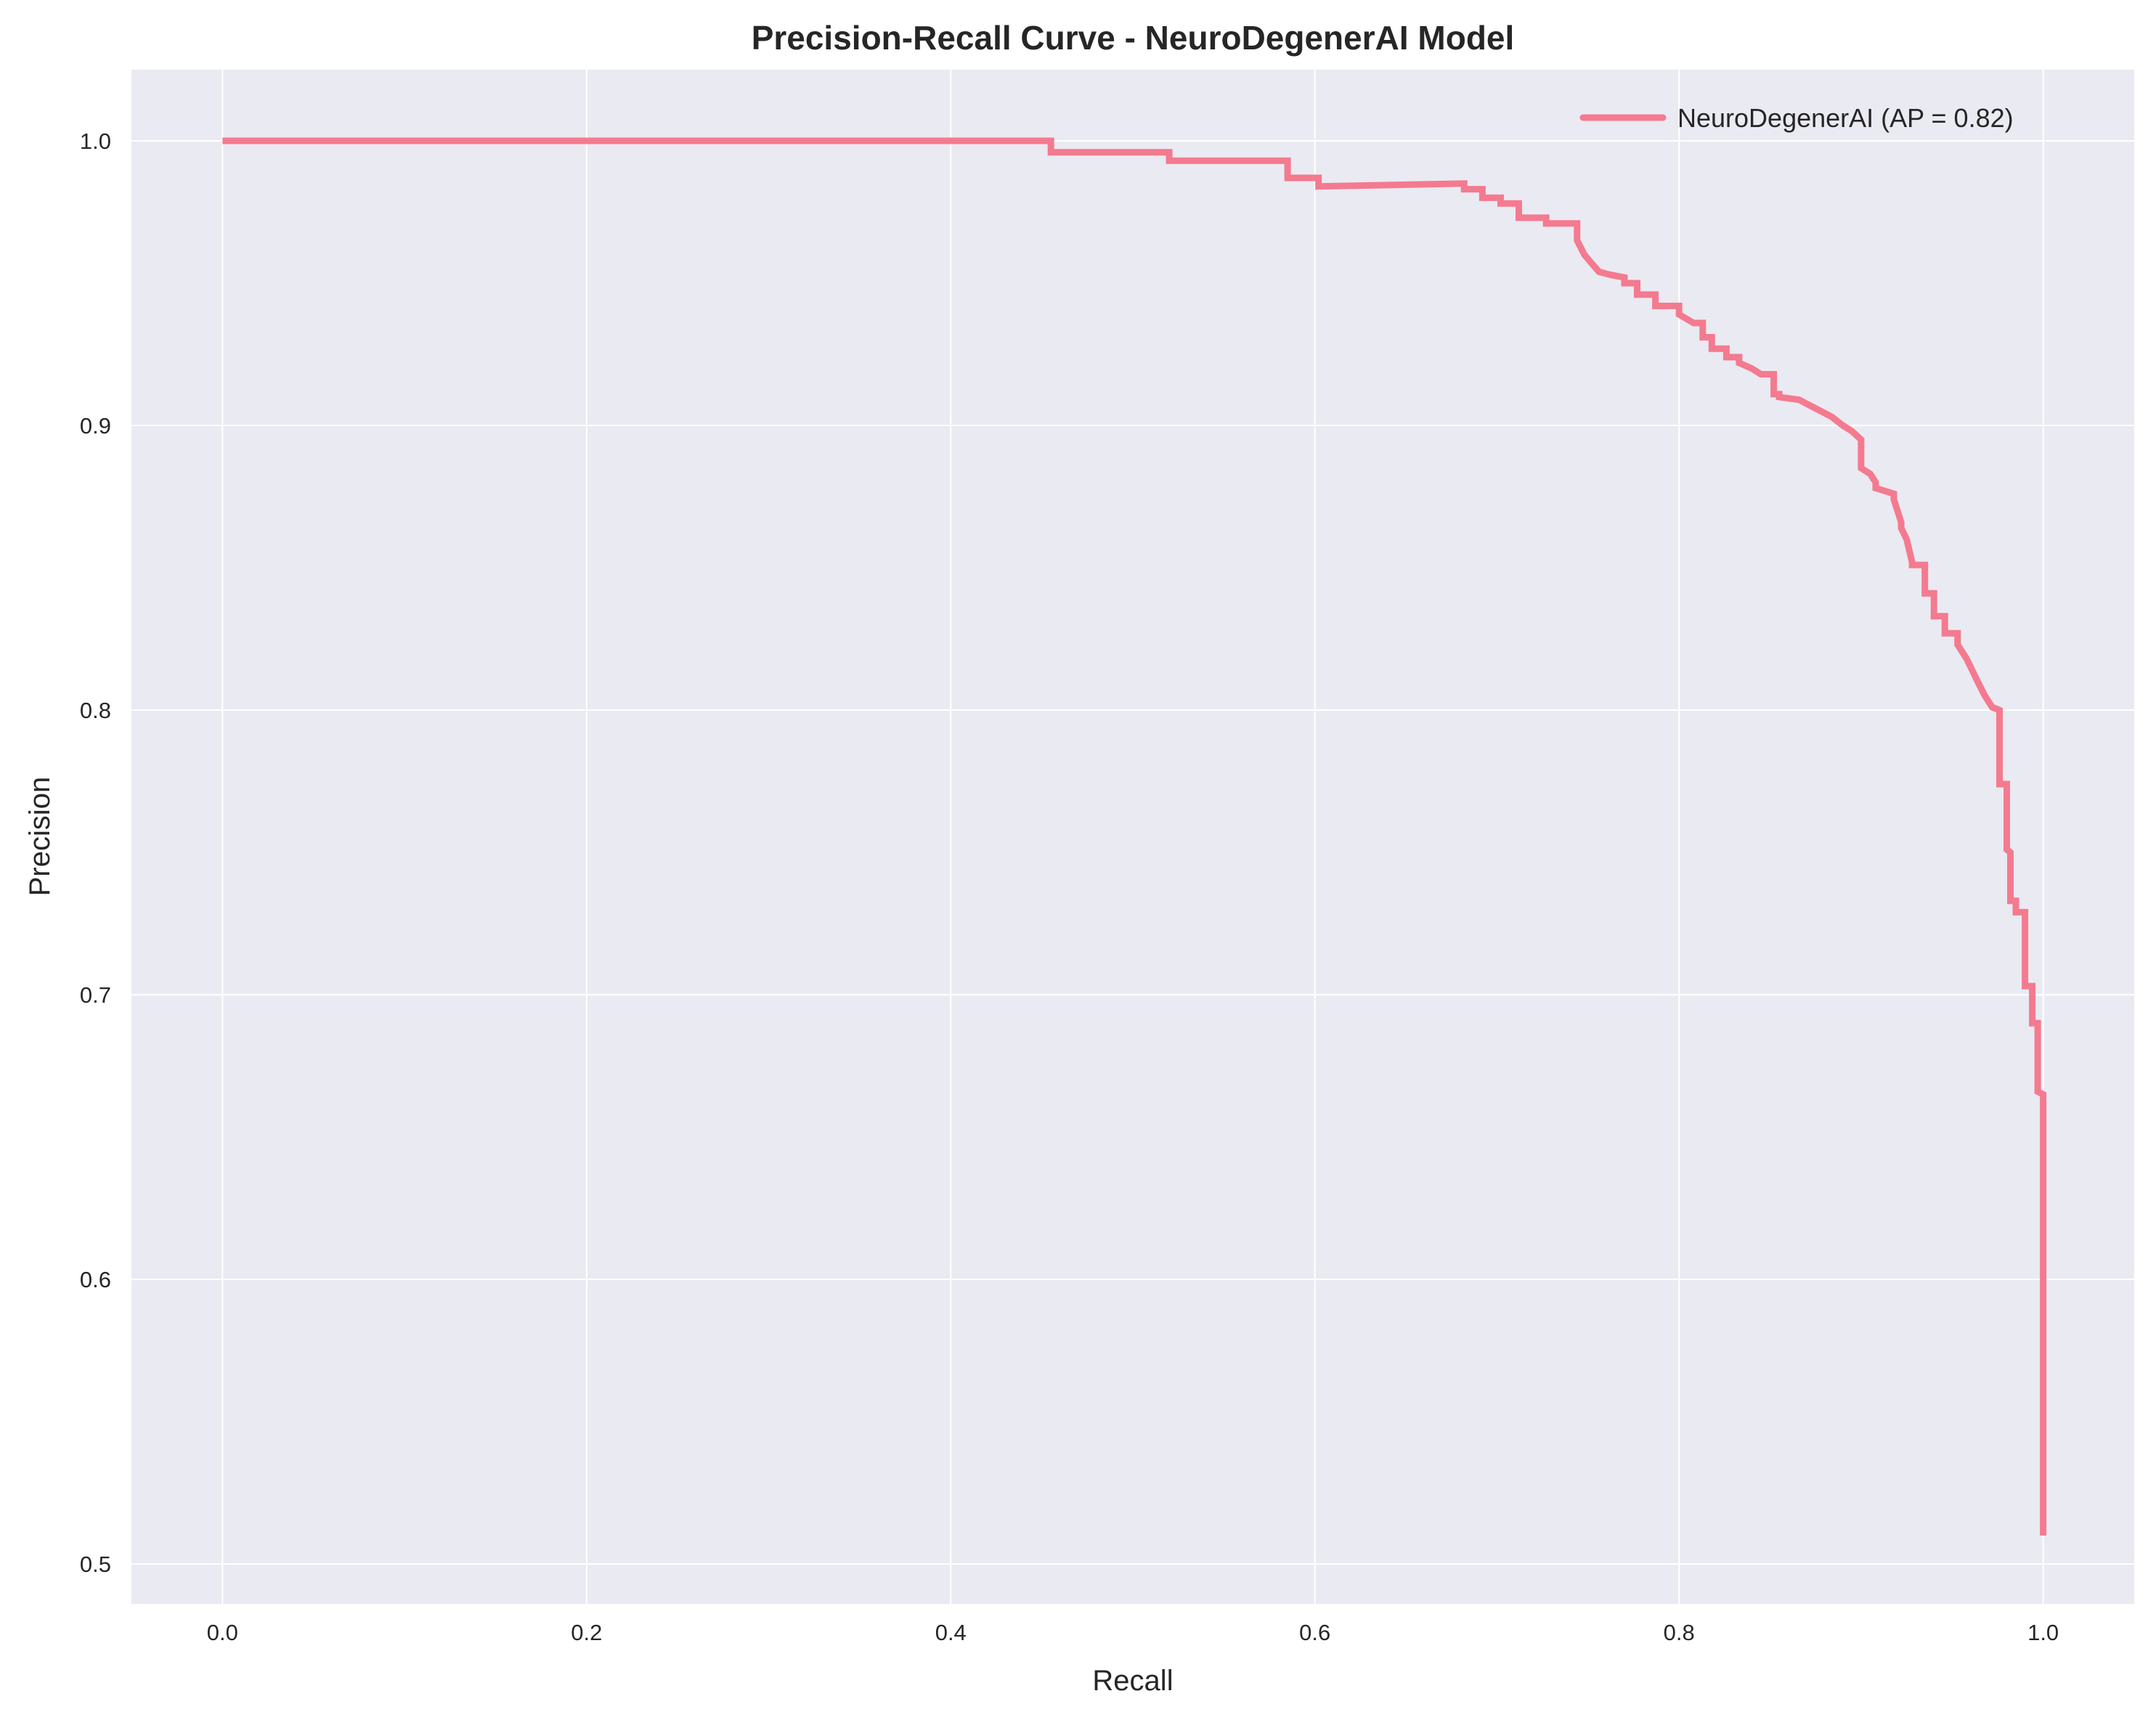 This screenshot has width=2156, height=1720. What do you see at coordinates (95, 141) in the screenshot?
I see `y-tick-label: 1.0` at bounding box center [95, 141].